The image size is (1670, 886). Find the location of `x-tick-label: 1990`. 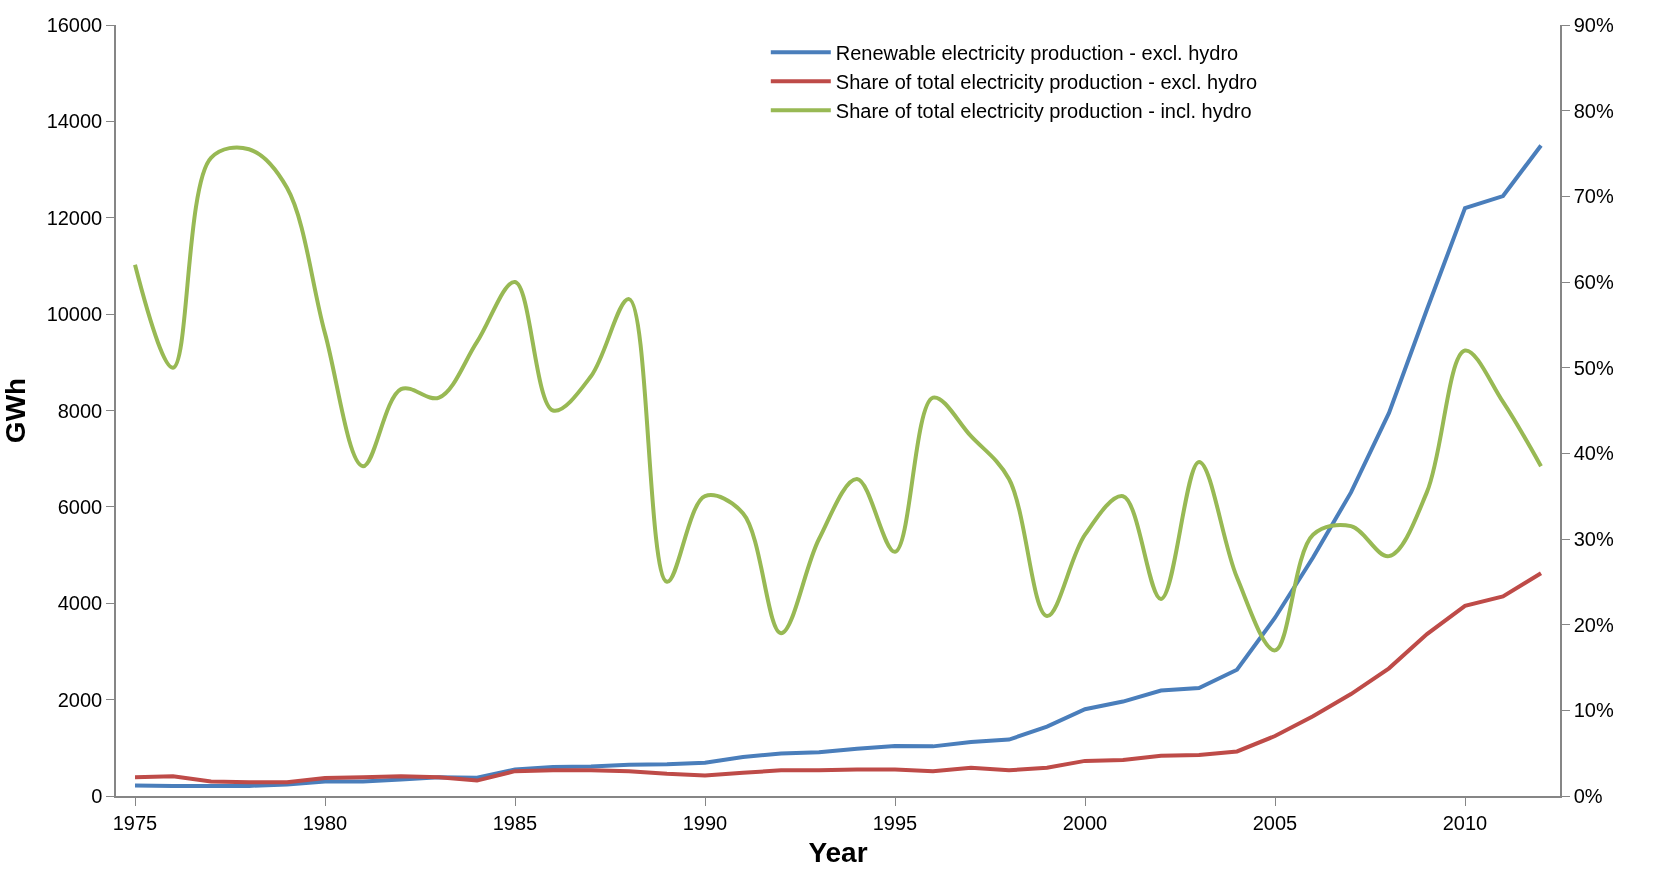

x-tick-label: 1990 is located at coordinates (705, 822).